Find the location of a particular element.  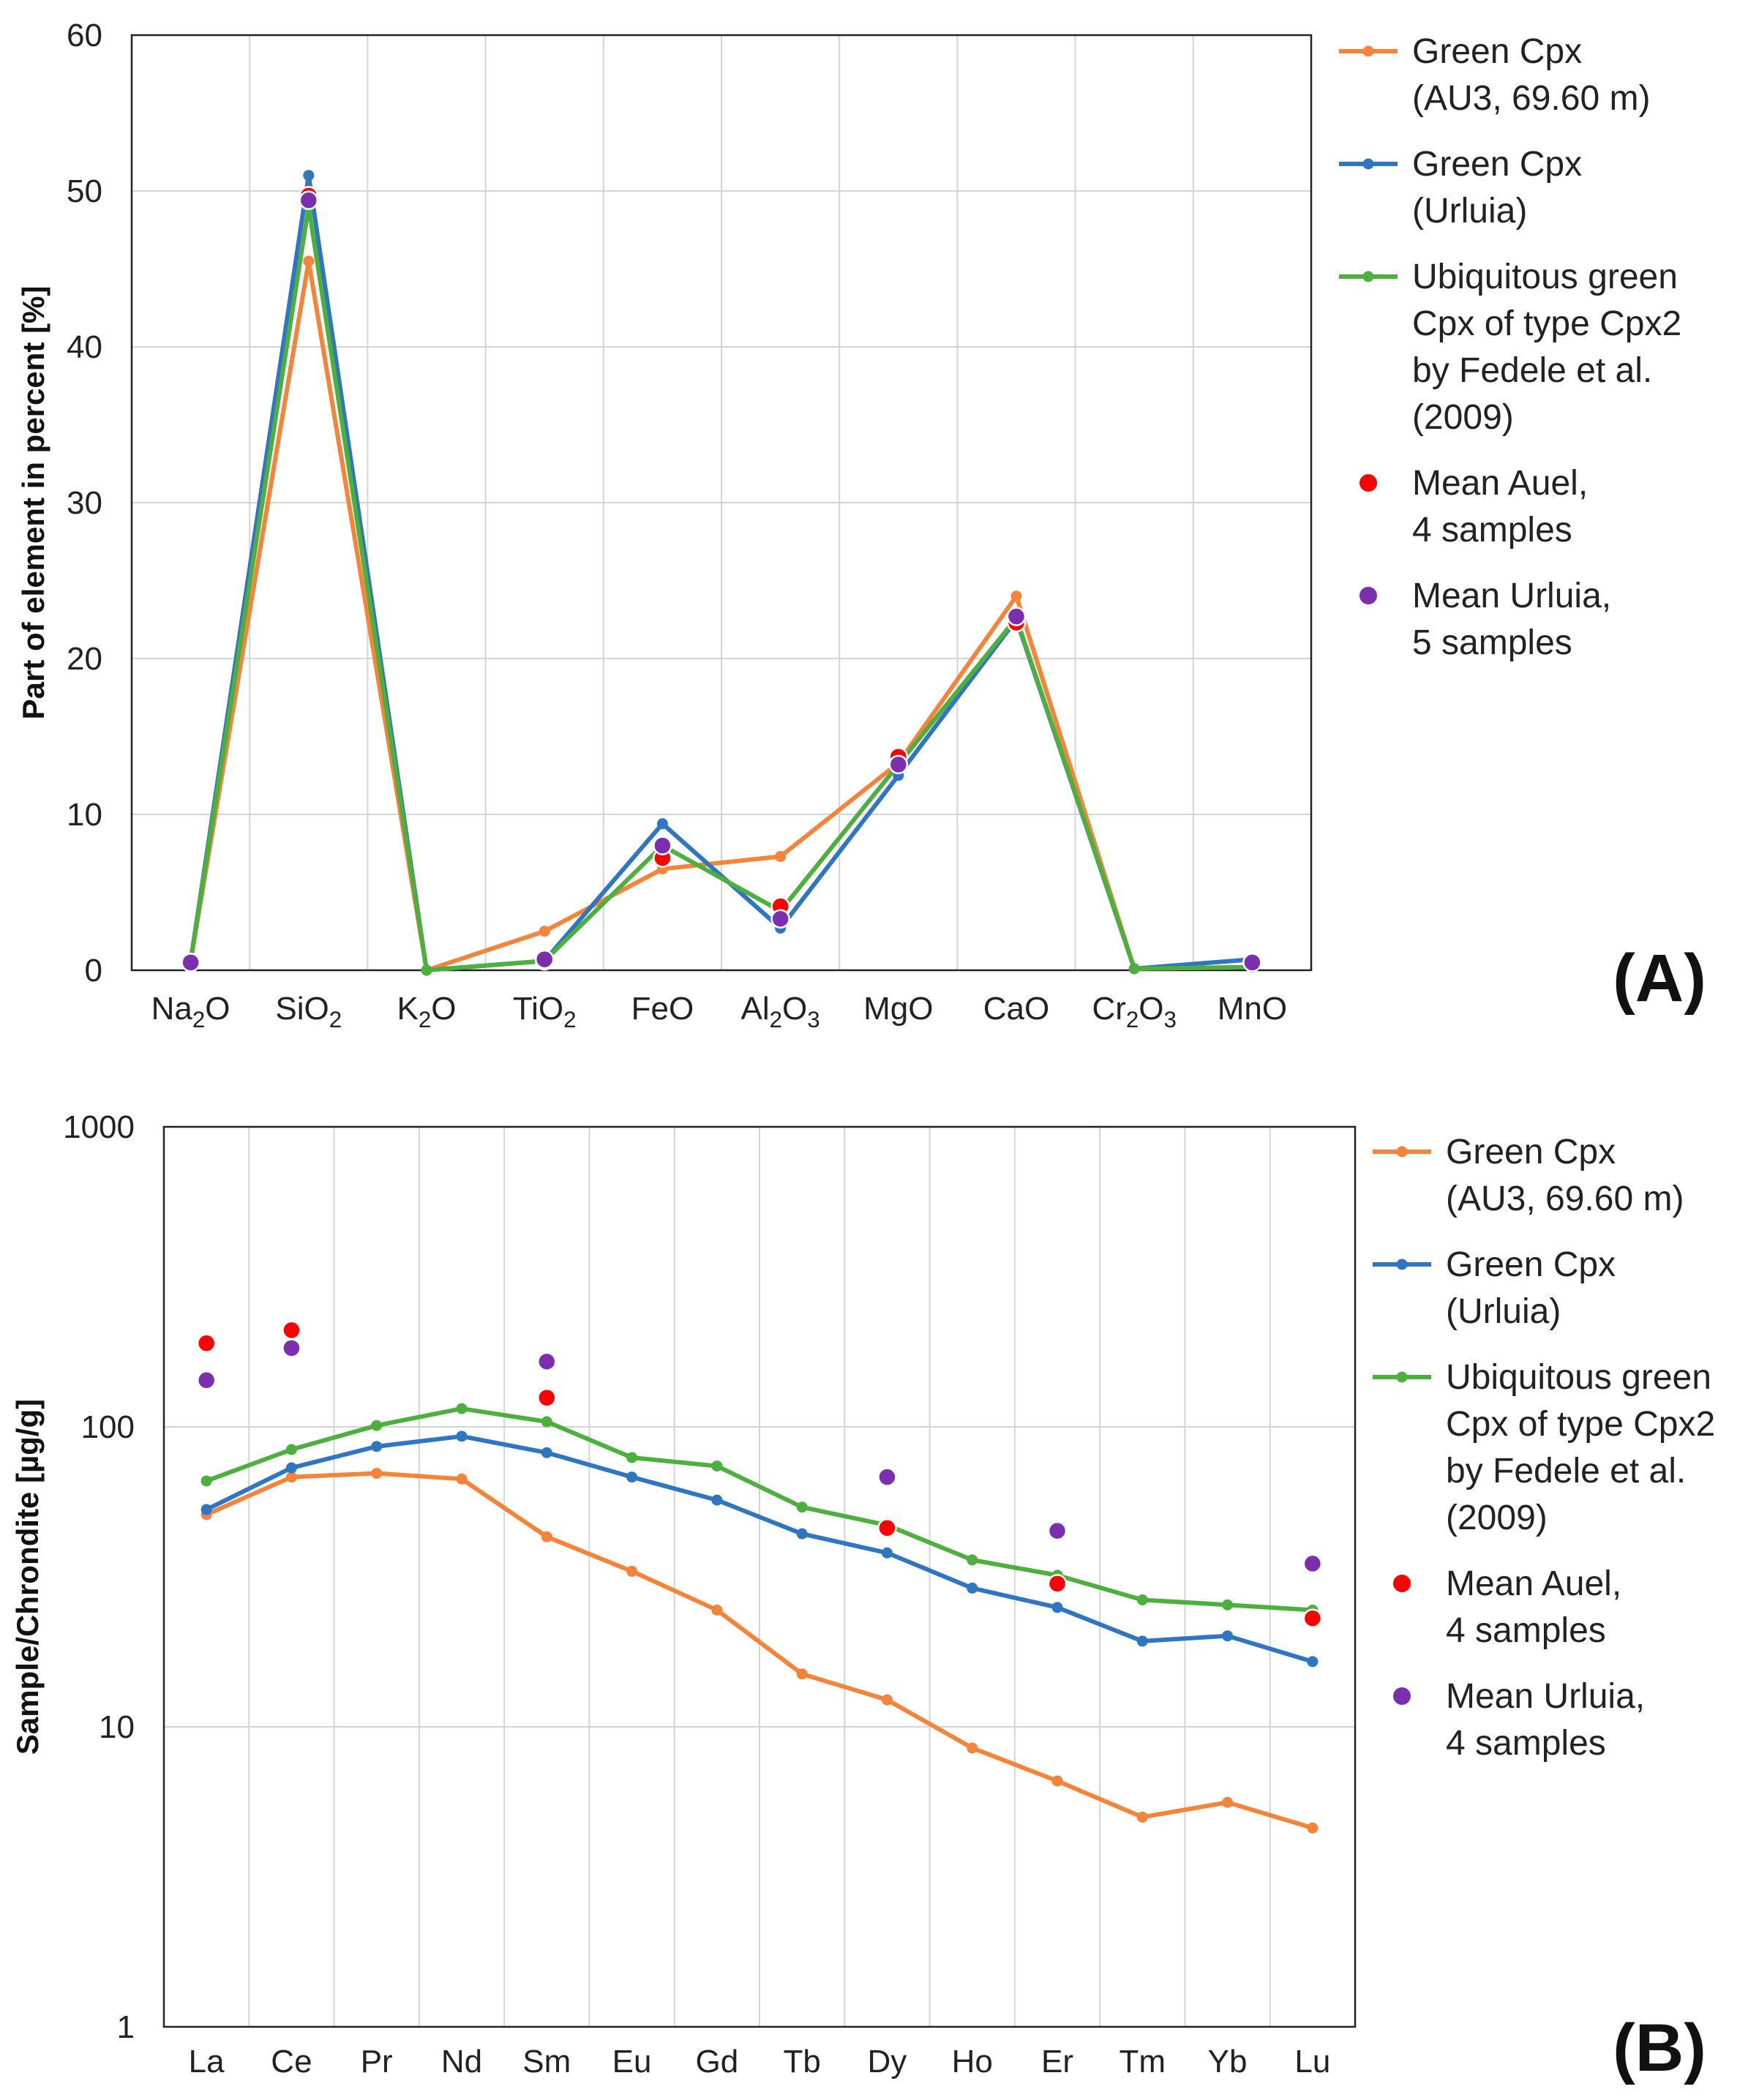

x-tick-label: Pr is located at coordinates (377, 2062).